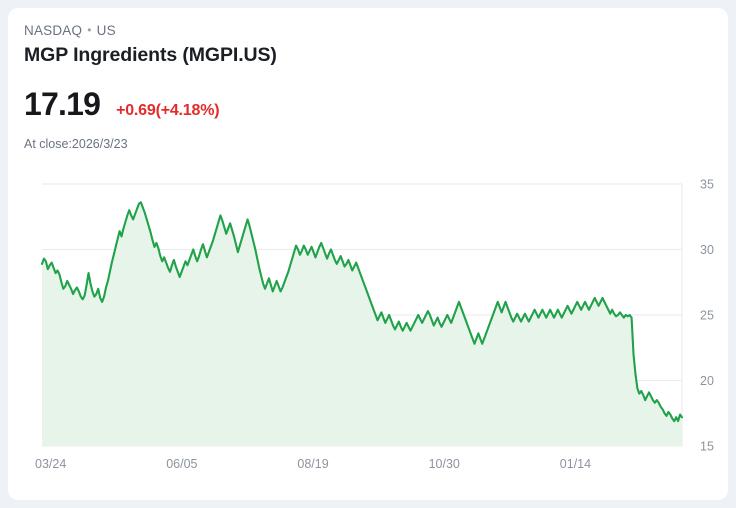 The width and height of the screenshot is (736, 508). What do you see at coordinates (62, 104) in the screenshot?
I see `current-price: 17.19` at bounding box center [62, 104].